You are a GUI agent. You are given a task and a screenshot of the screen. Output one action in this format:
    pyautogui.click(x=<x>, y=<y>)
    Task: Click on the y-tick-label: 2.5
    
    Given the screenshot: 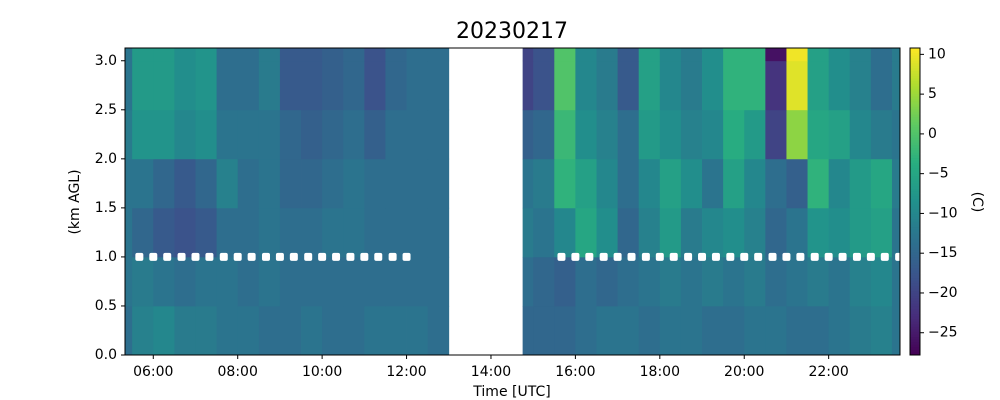 What is the action you would take?
    pyautogui.click(x=106, y=110)
    